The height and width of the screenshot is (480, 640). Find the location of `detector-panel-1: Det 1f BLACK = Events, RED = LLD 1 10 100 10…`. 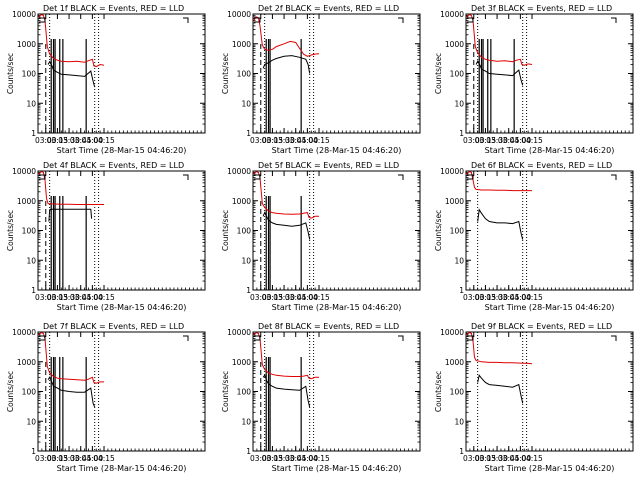

detector-panel-1: Det 1f BLACK = Events, RED = LLD 1 10 100 10… is located at coordinates (106, 79).